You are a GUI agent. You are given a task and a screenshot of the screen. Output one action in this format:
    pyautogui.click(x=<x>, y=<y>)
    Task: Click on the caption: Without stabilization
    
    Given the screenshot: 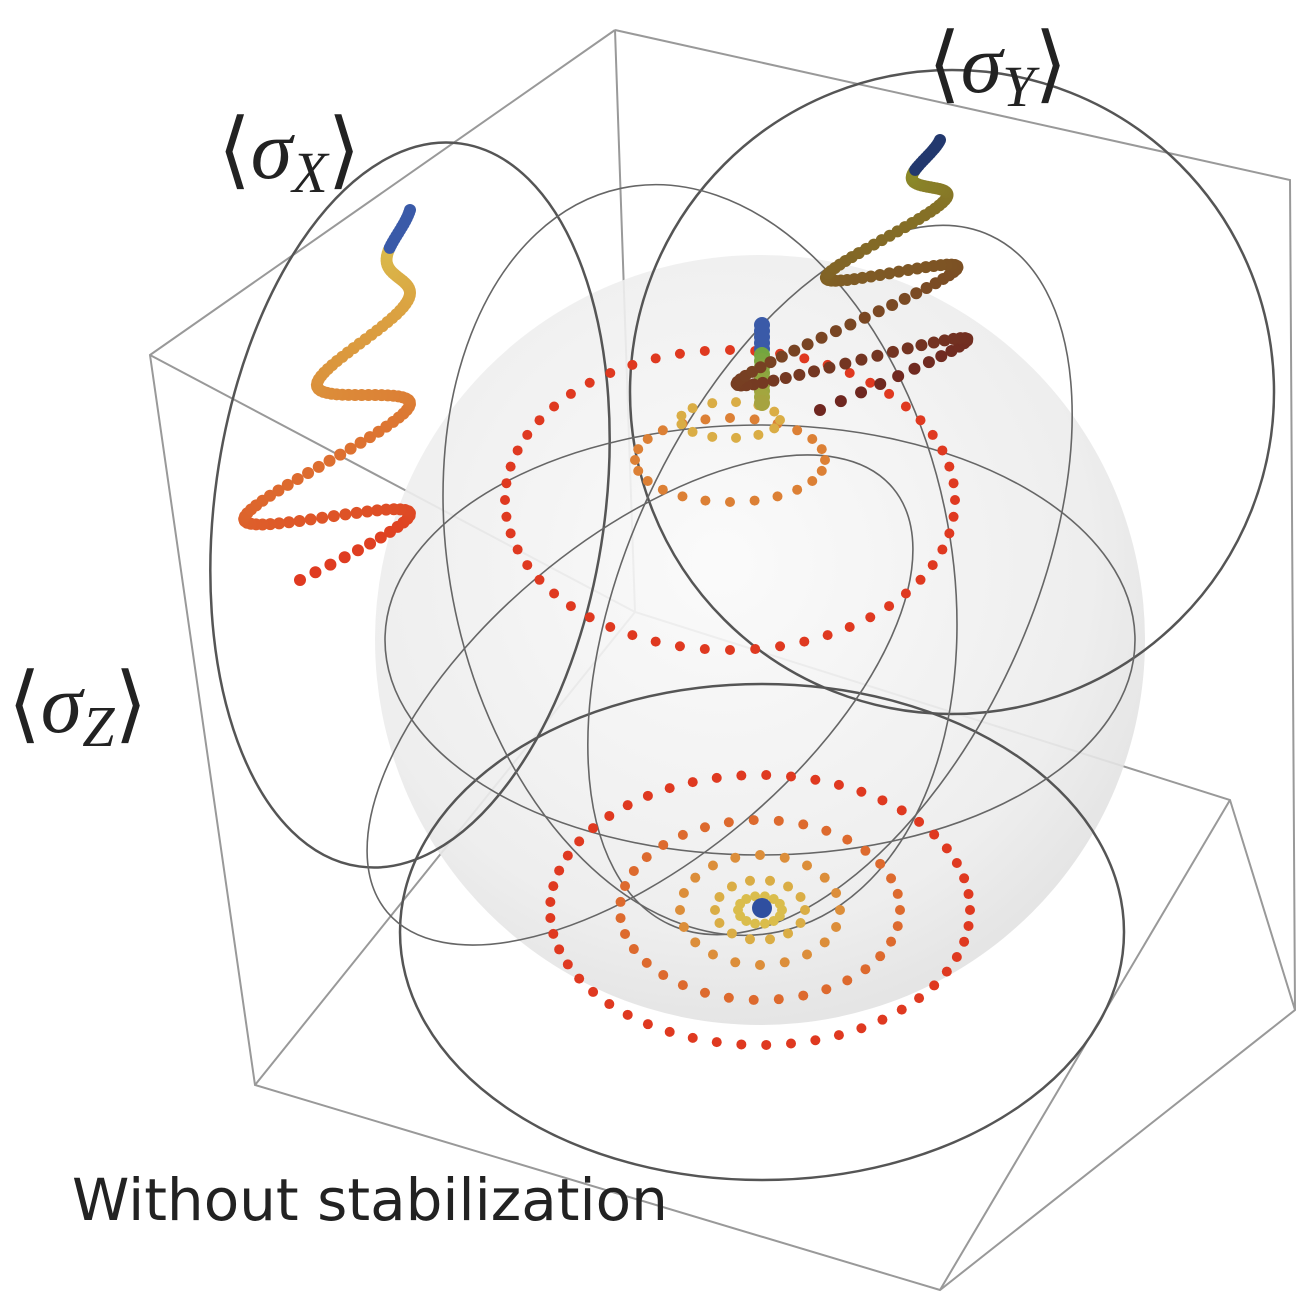 What is the action you would take?
    pyautogui.click(x=370, y=1200)
    